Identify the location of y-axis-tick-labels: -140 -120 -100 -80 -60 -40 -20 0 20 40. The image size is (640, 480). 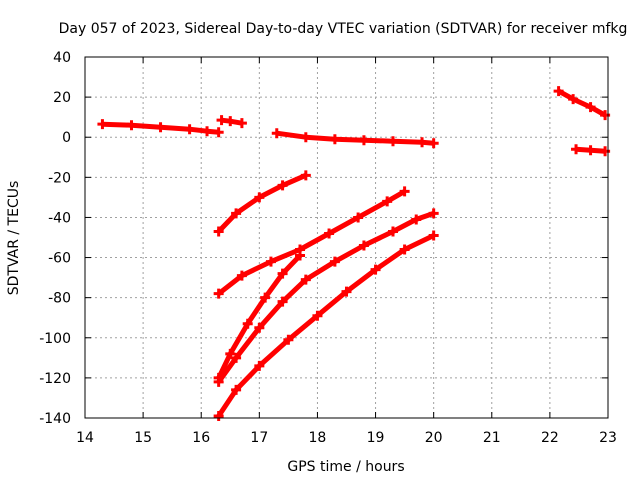
(55, 238).